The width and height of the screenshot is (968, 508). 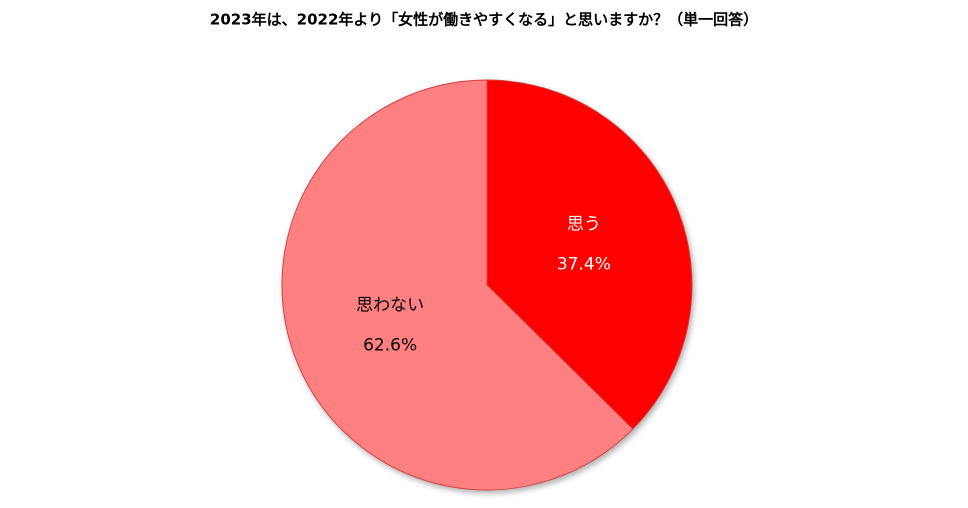 I want to click on slice-label: 思う, so click(x=584, y=225).